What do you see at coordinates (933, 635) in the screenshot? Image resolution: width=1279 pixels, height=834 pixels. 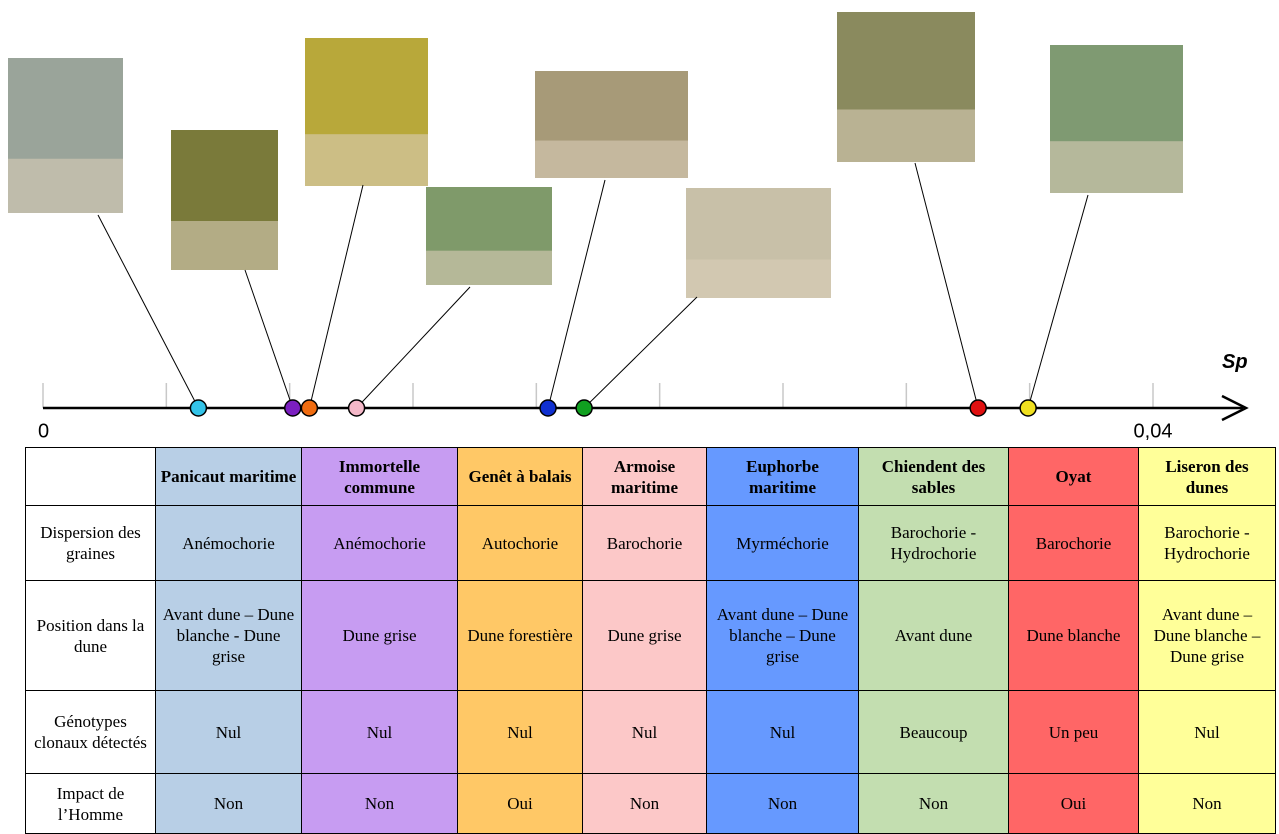 I see `trait-cell: Avant dune` at bounding box center [933, 635].